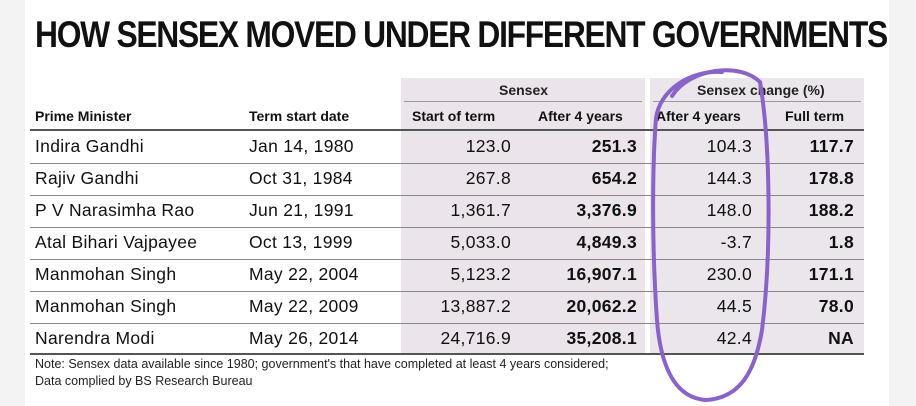 The width and height of the screenshot is (916, 406). I want to click on cell-after-4-years: 654.2, so click(614, 178).